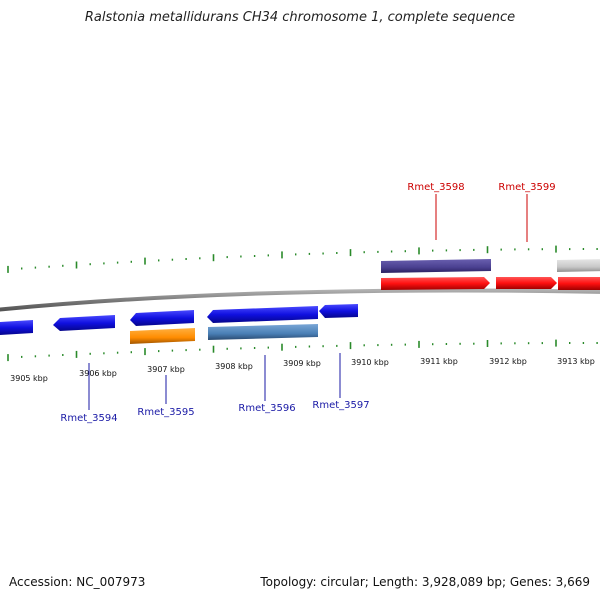 This screenshot has height=600, width=600. Describe the element at coordinates (88, 418) in the screenshot. I see `gene-label-rmet-3594: Rmet_3594` at that location.